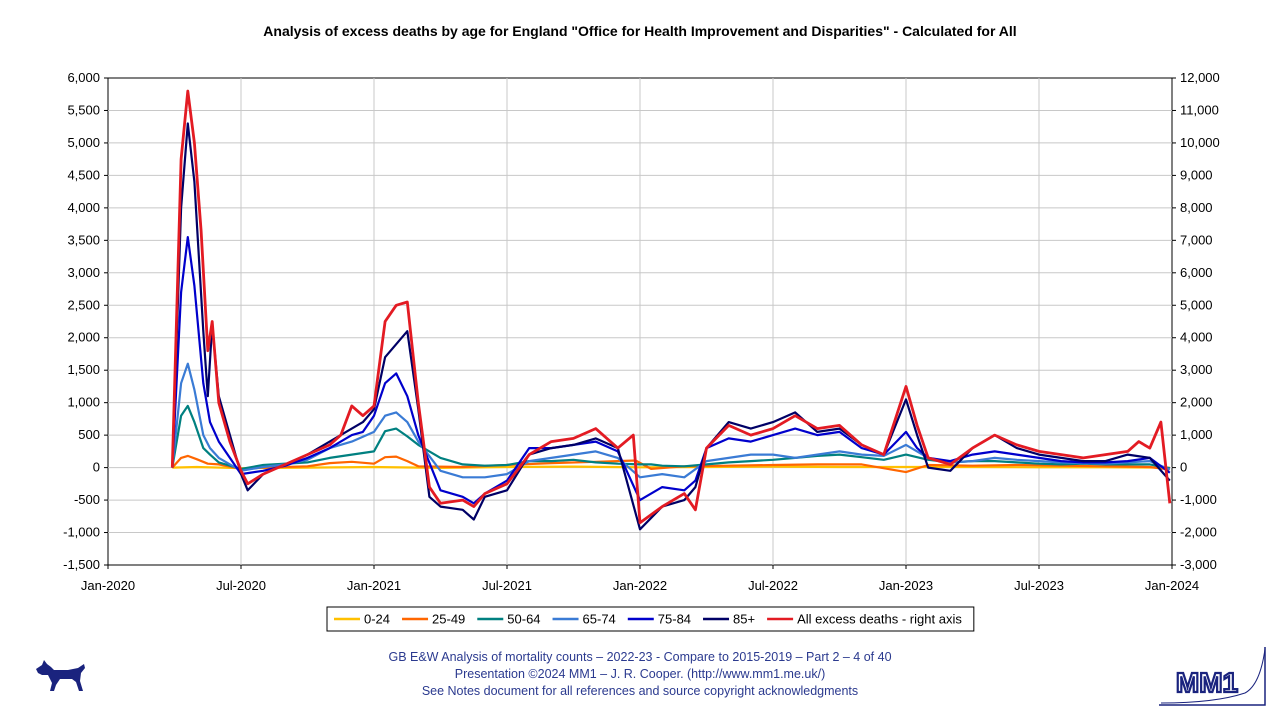 The image size is (1280, 719). I want to click on left-tick-label: 2,500, so click(83, 304).